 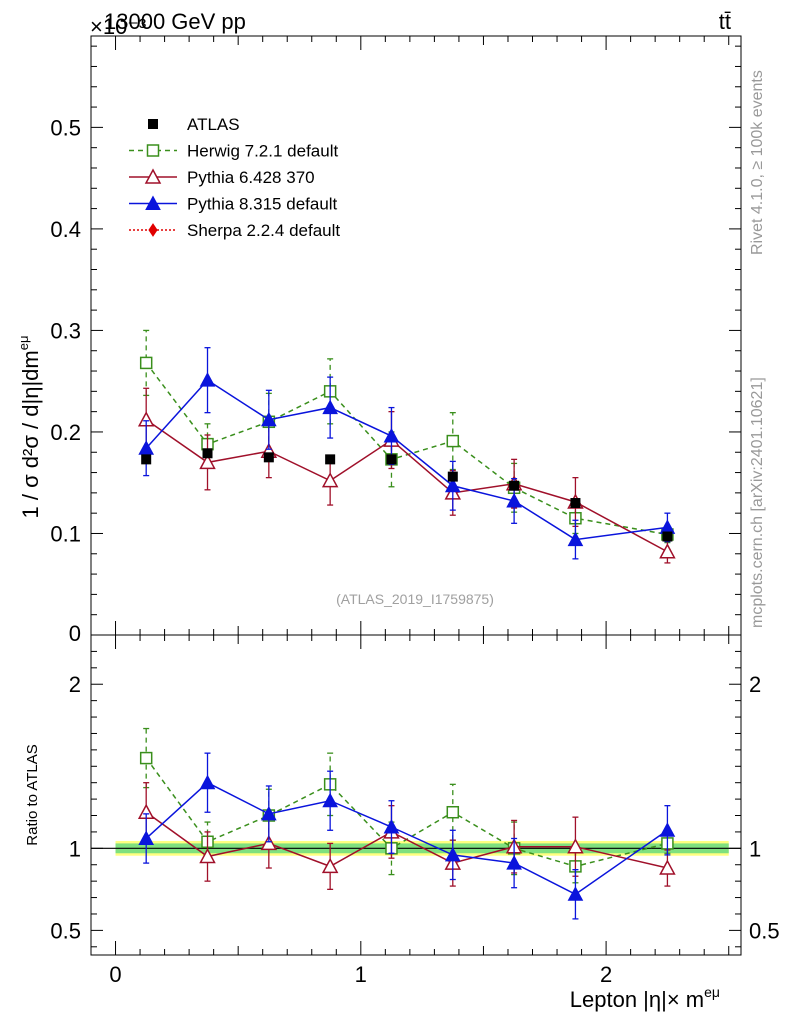 I want to click on legend-label: ATLAS, so click(x=213, y=124).